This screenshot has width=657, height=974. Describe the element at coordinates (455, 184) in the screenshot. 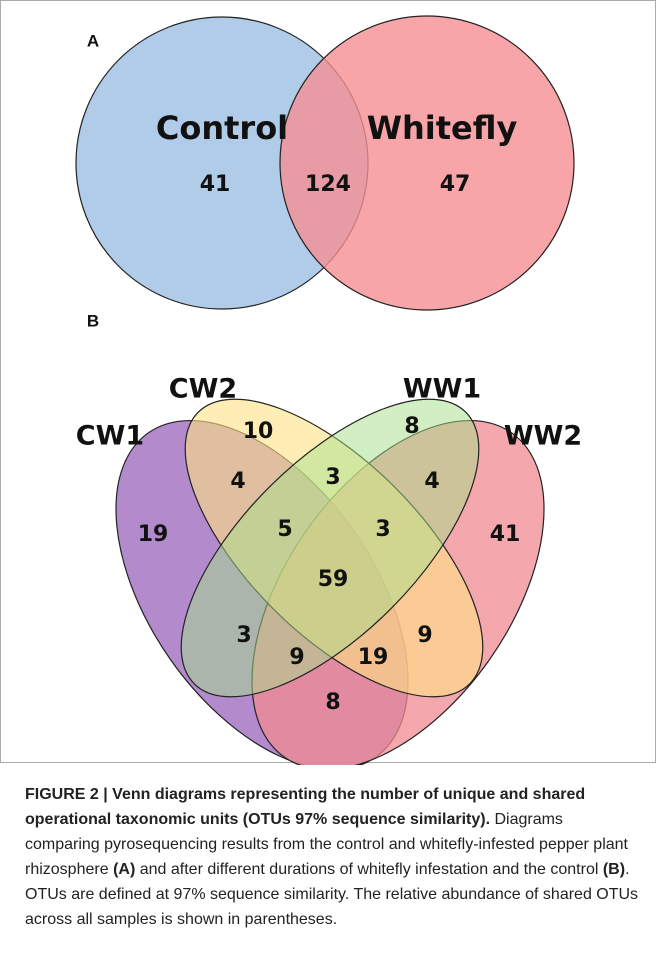

I see `count: 47` at that location.